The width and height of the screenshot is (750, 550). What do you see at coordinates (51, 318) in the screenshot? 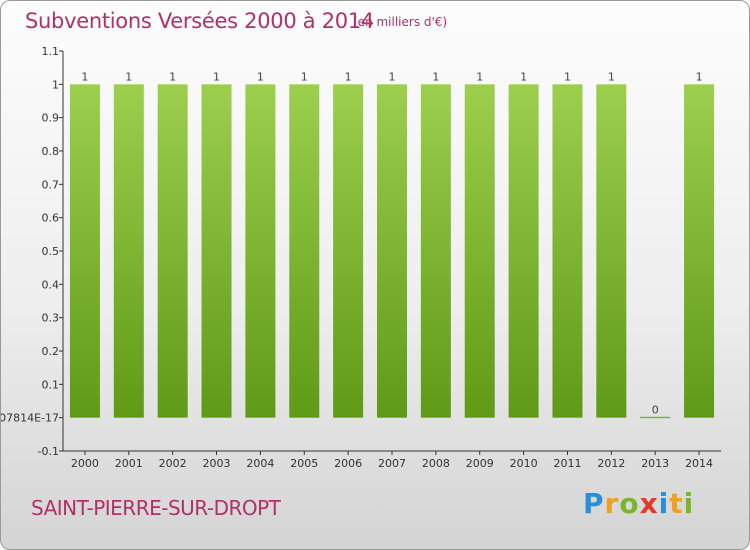
I see `y-tick-label: 0.3` at bounding box center [51, 318].